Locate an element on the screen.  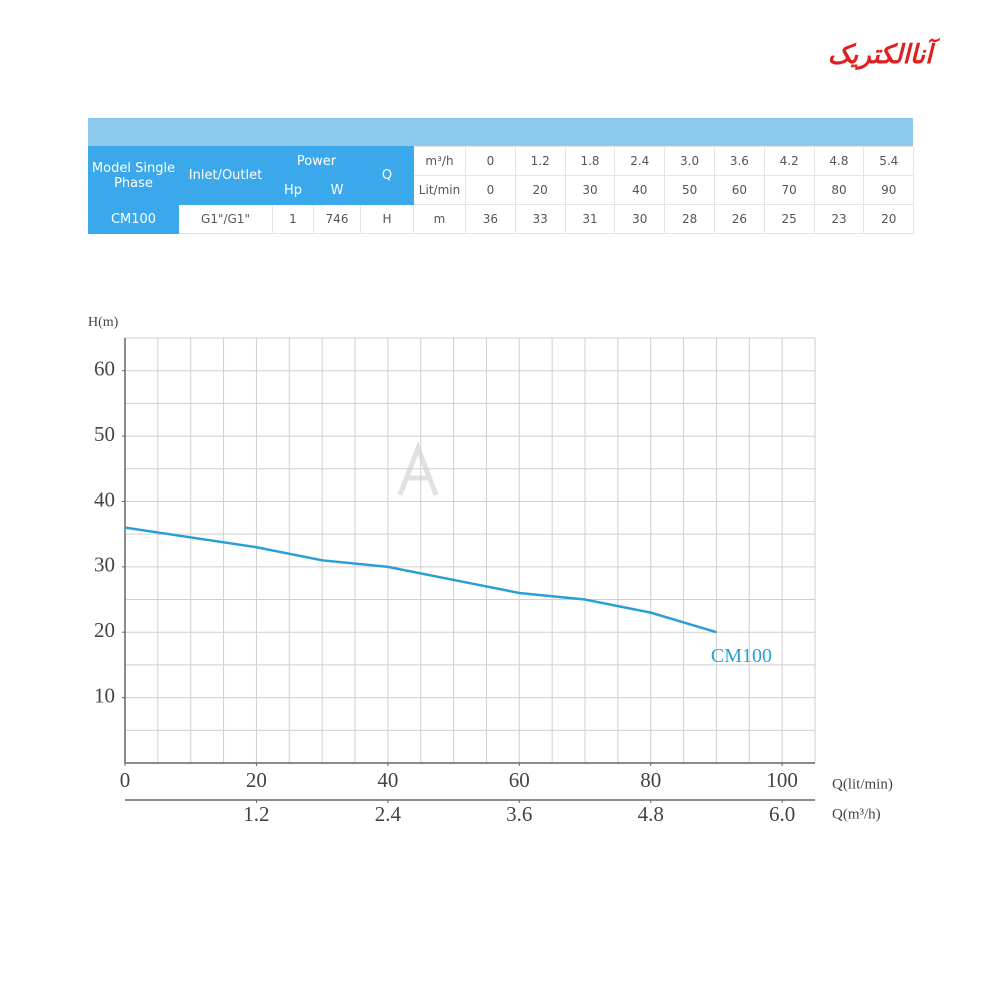
cell: 3.0 is located at coordinates (689, 161).